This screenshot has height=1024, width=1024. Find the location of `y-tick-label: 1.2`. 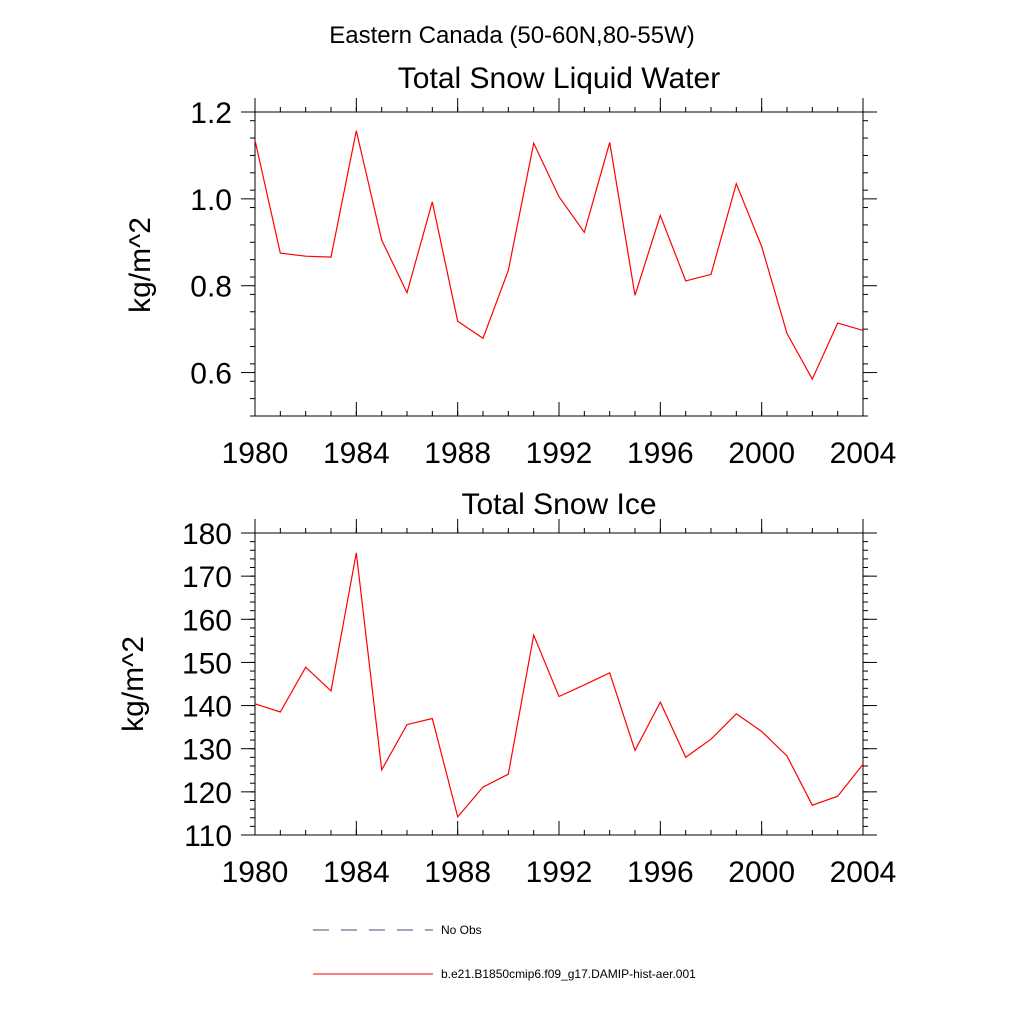

y-tick-label: 1.2 is located at coordinates (211, 113).